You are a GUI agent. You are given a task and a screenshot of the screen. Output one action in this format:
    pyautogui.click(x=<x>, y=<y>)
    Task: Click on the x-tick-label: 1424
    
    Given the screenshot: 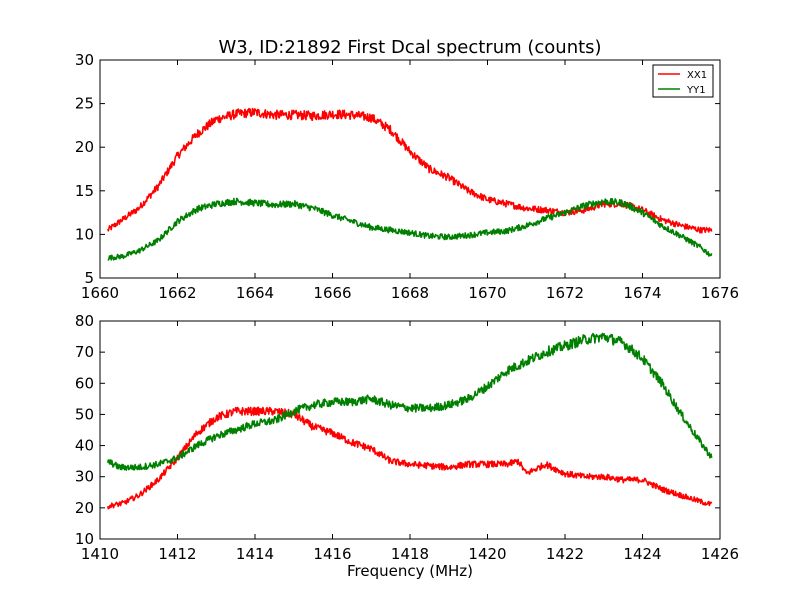 What is the action you would take?
    pyautogui.click(x=642, y=554)
    